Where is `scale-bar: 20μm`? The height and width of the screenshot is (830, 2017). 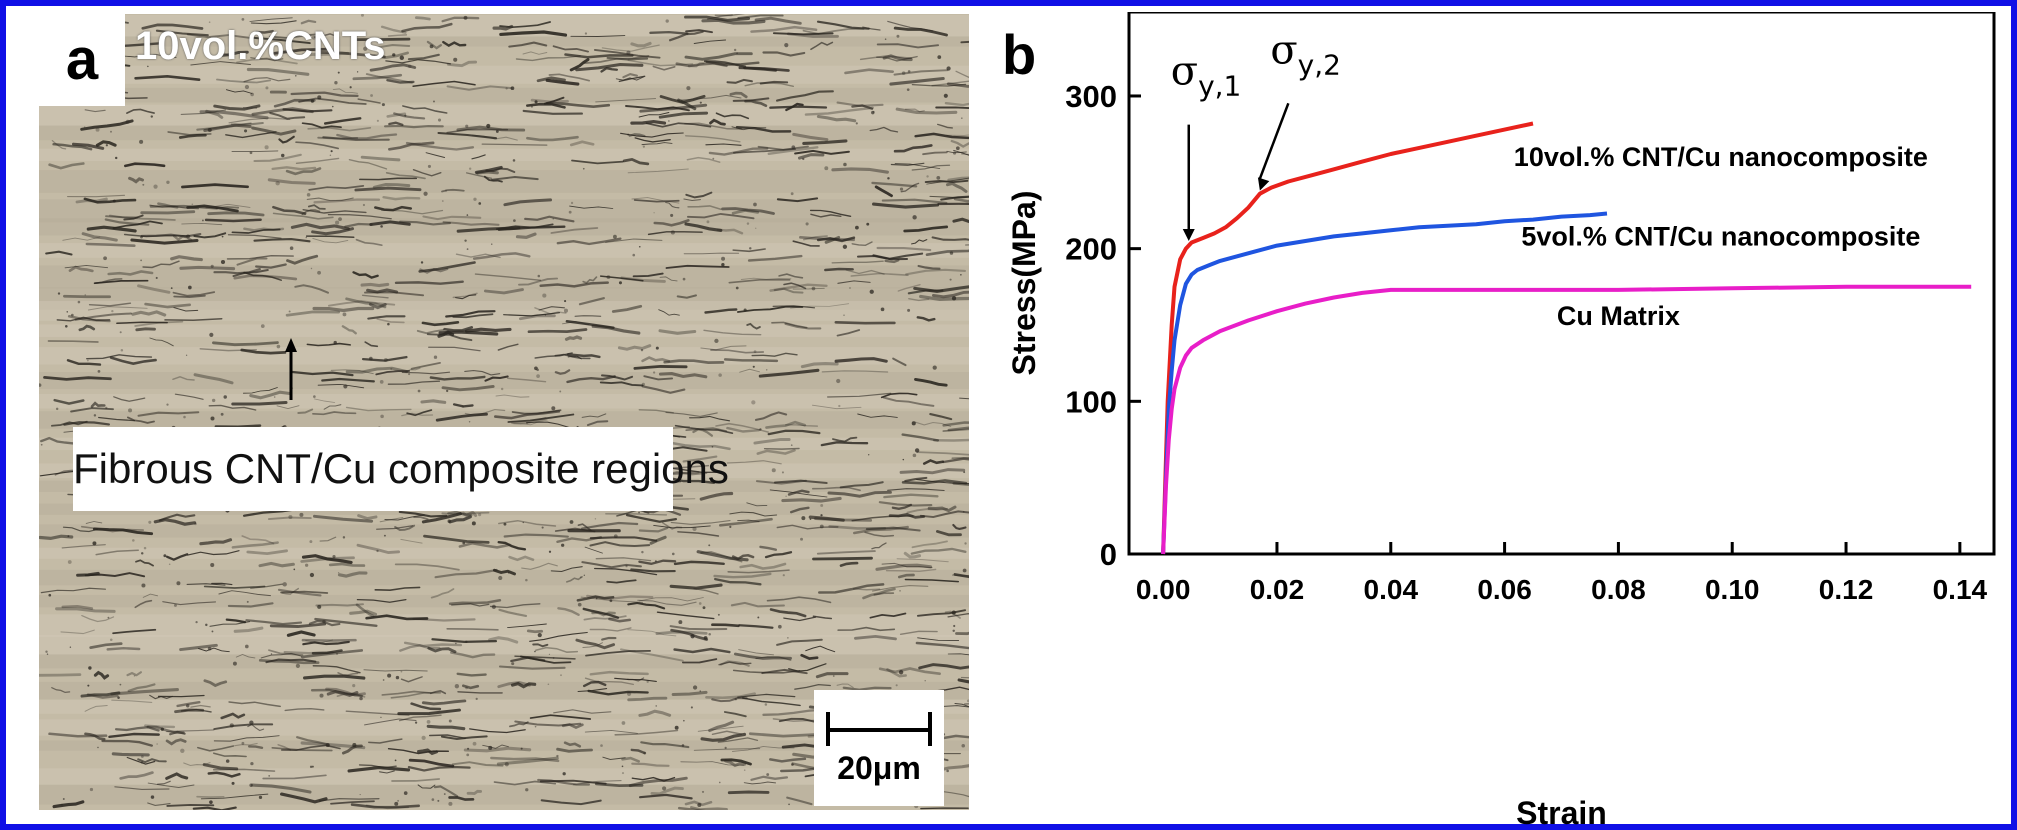
scale-bar: 20μm is located at coordinates (879, 748).